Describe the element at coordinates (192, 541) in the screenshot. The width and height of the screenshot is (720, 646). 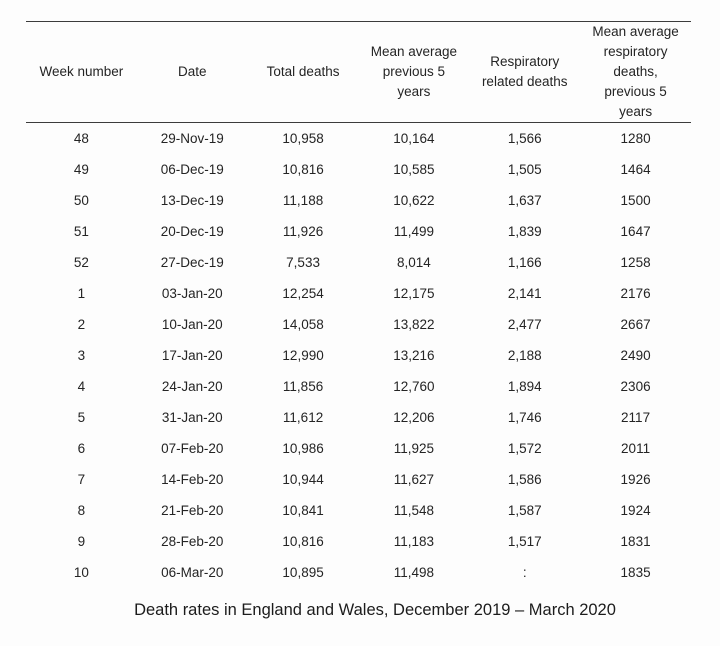
I see `cell-date: 28-Feb-20` at that location.